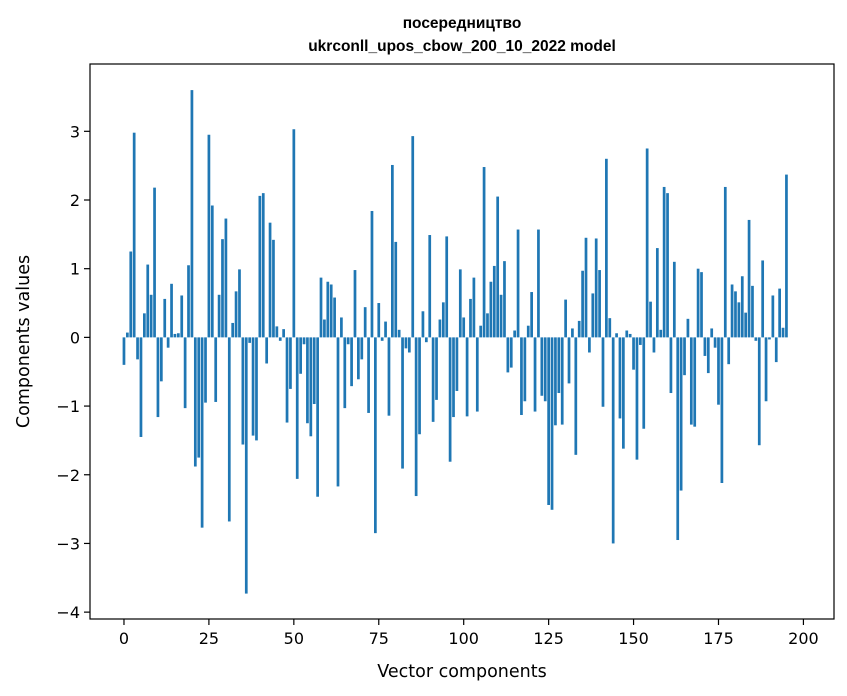  Describe the element at coordinates (124, 638) in the screenshot. I see `x-tick-label: 0` at that location.